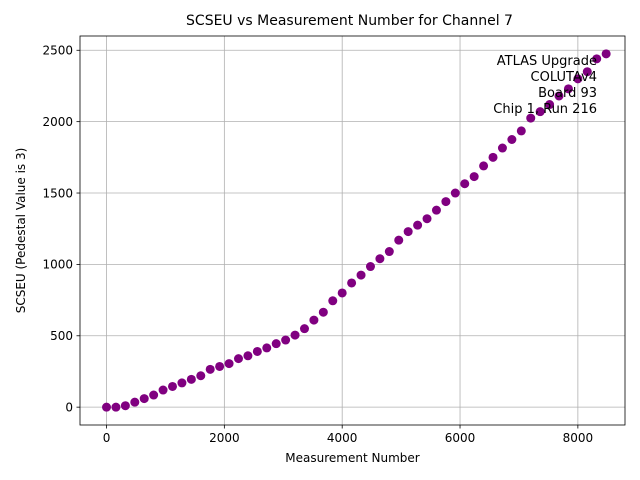 This screenshot has width=640, height=480. I want to click on x-tick-label: 6000, so click(460, 438).